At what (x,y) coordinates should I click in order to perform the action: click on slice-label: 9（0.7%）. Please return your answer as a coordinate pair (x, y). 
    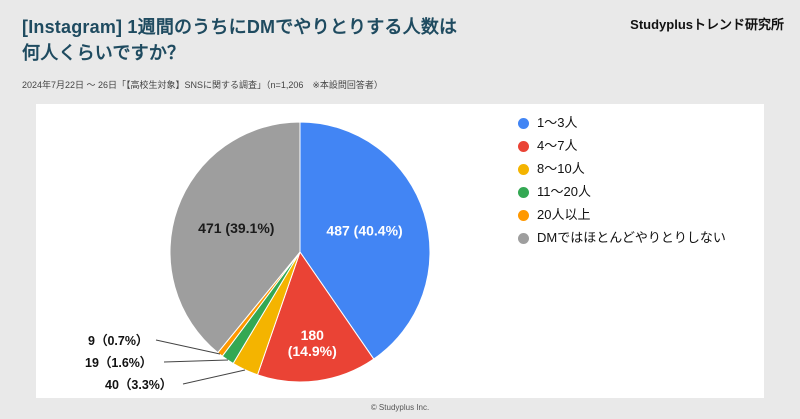
    Looking at the image, I should click on (118, 340).